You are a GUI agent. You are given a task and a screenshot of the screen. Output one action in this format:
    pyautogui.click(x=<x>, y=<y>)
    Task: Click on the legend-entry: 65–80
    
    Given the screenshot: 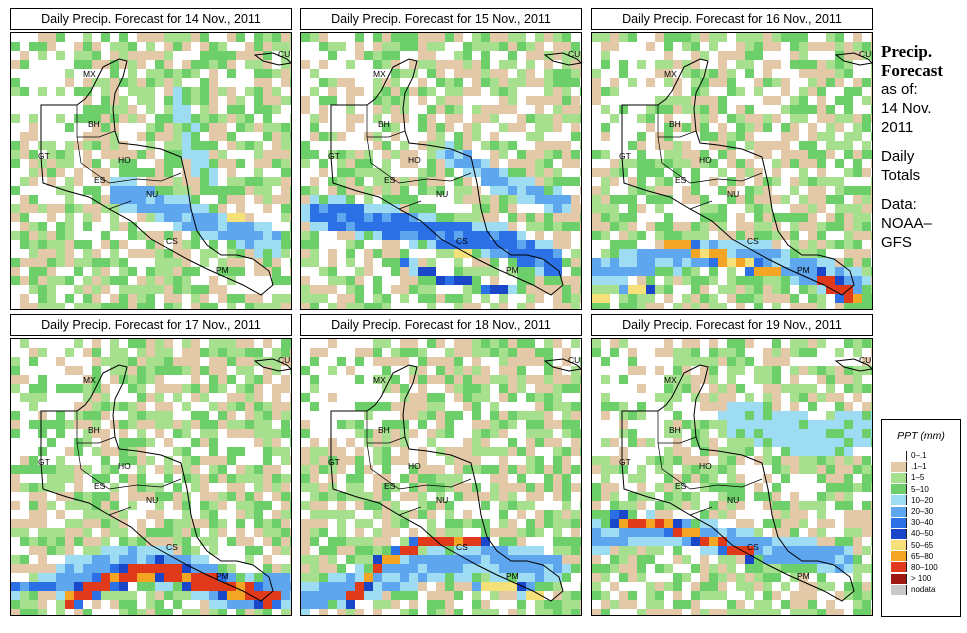 What is the action you would take?
    pyautogui.click(x=914, y=556)
    